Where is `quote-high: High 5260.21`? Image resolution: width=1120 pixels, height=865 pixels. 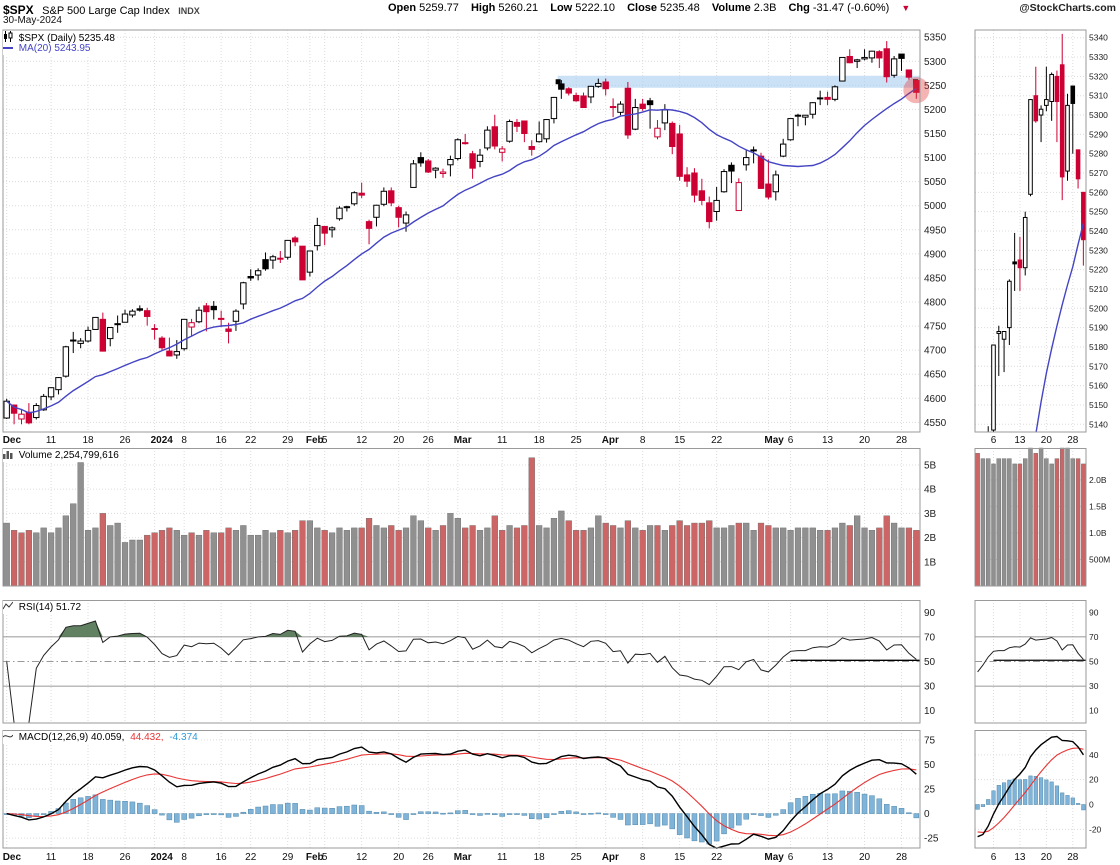 quote-high: High 5260.21 is located at coordinates (504, 8).